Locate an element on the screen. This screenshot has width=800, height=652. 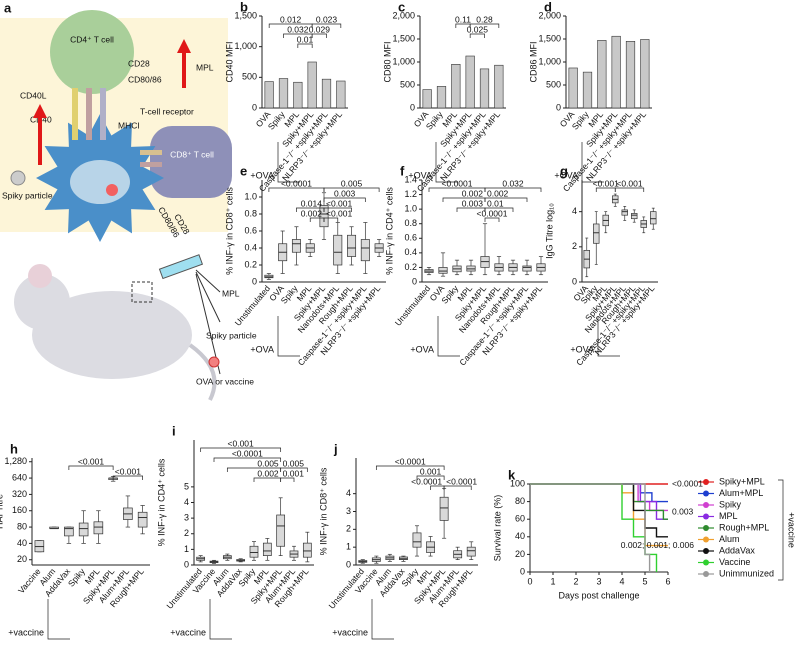
p-value: 0.014 is located at coordinates (312, 203).